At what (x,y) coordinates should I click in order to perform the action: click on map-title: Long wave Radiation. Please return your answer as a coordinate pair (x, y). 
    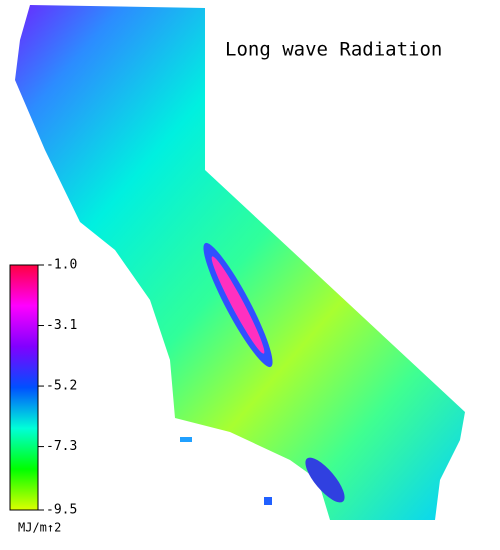
    Looking at the image, I should click on (333, 50).